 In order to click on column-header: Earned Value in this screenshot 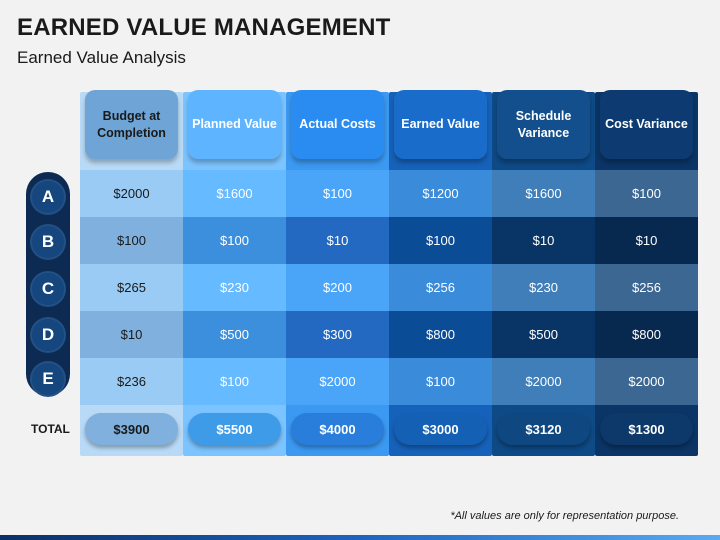, I will do `click(440, 124)`.